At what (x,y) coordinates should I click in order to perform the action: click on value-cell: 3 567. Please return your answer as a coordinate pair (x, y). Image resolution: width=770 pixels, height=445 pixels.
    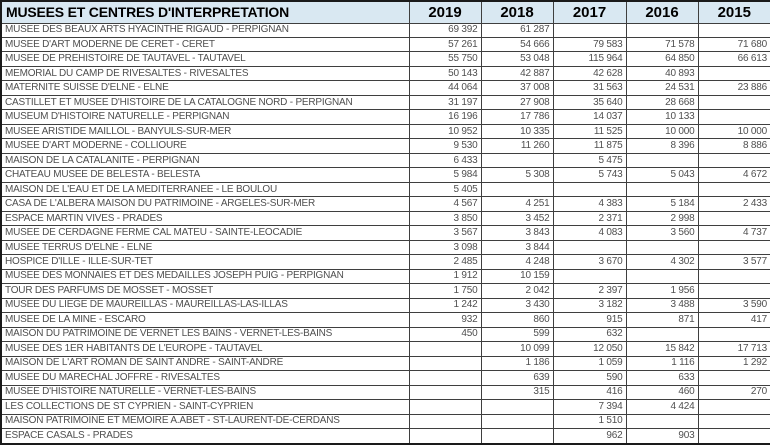
    Looking at the image, I should click on (445, 233).